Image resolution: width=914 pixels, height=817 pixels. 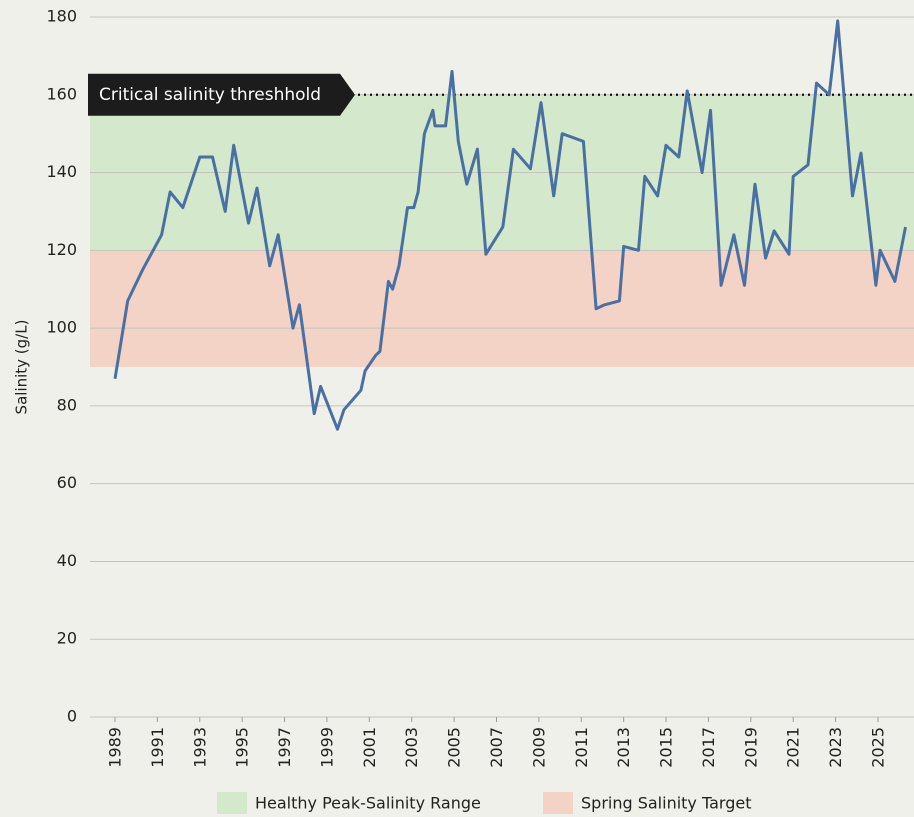 What do you see at coordinates (67, 482) in the screenshot?
I see `y-tick-label: 60` at bounding box center [67, 482].